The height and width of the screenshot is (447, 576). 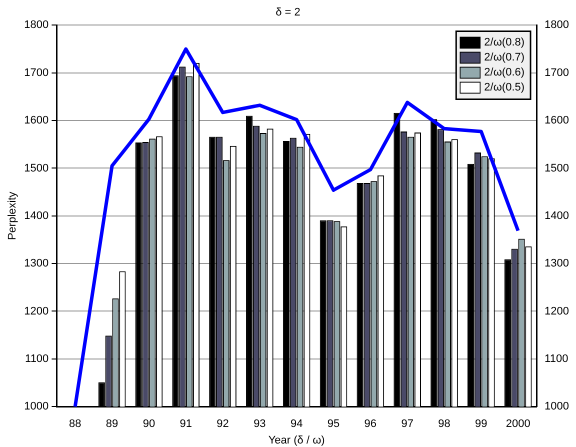 I want to click on y-tick-label: 1200, so click(x=36, y=311).